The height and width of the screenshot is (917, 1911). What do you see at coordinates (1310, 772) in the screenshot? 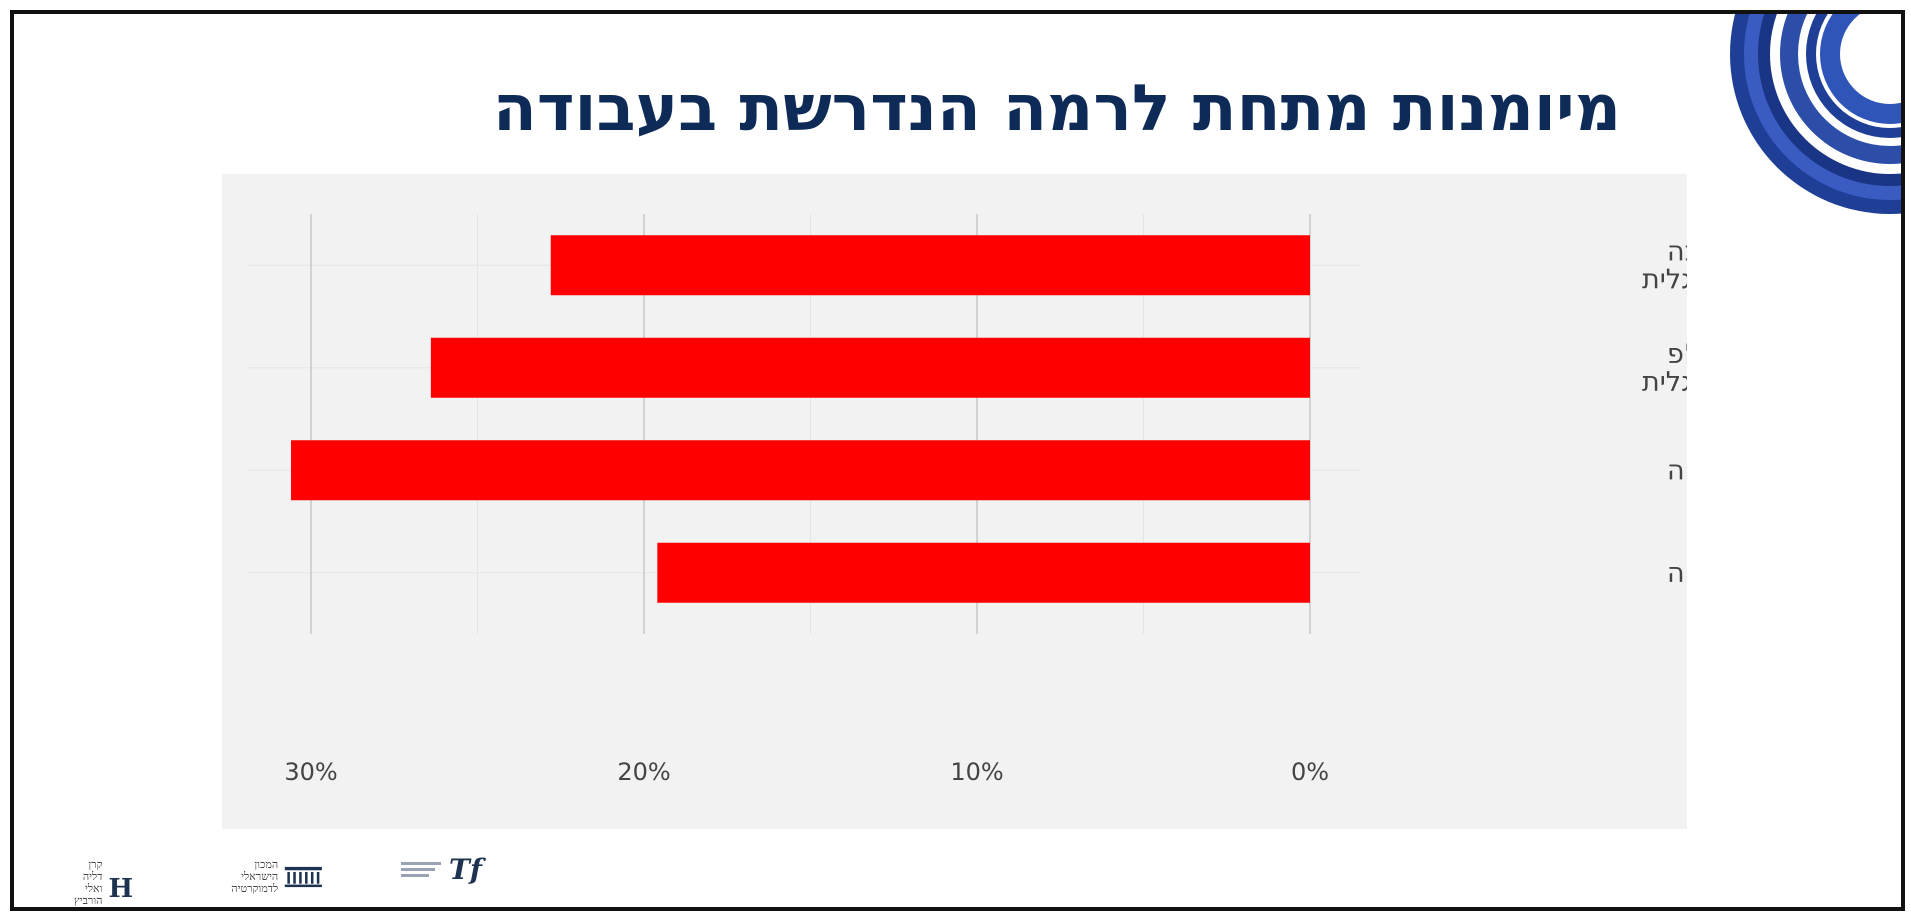
I see `x-tick-label: 0%` at bounding box center [1310, 772].